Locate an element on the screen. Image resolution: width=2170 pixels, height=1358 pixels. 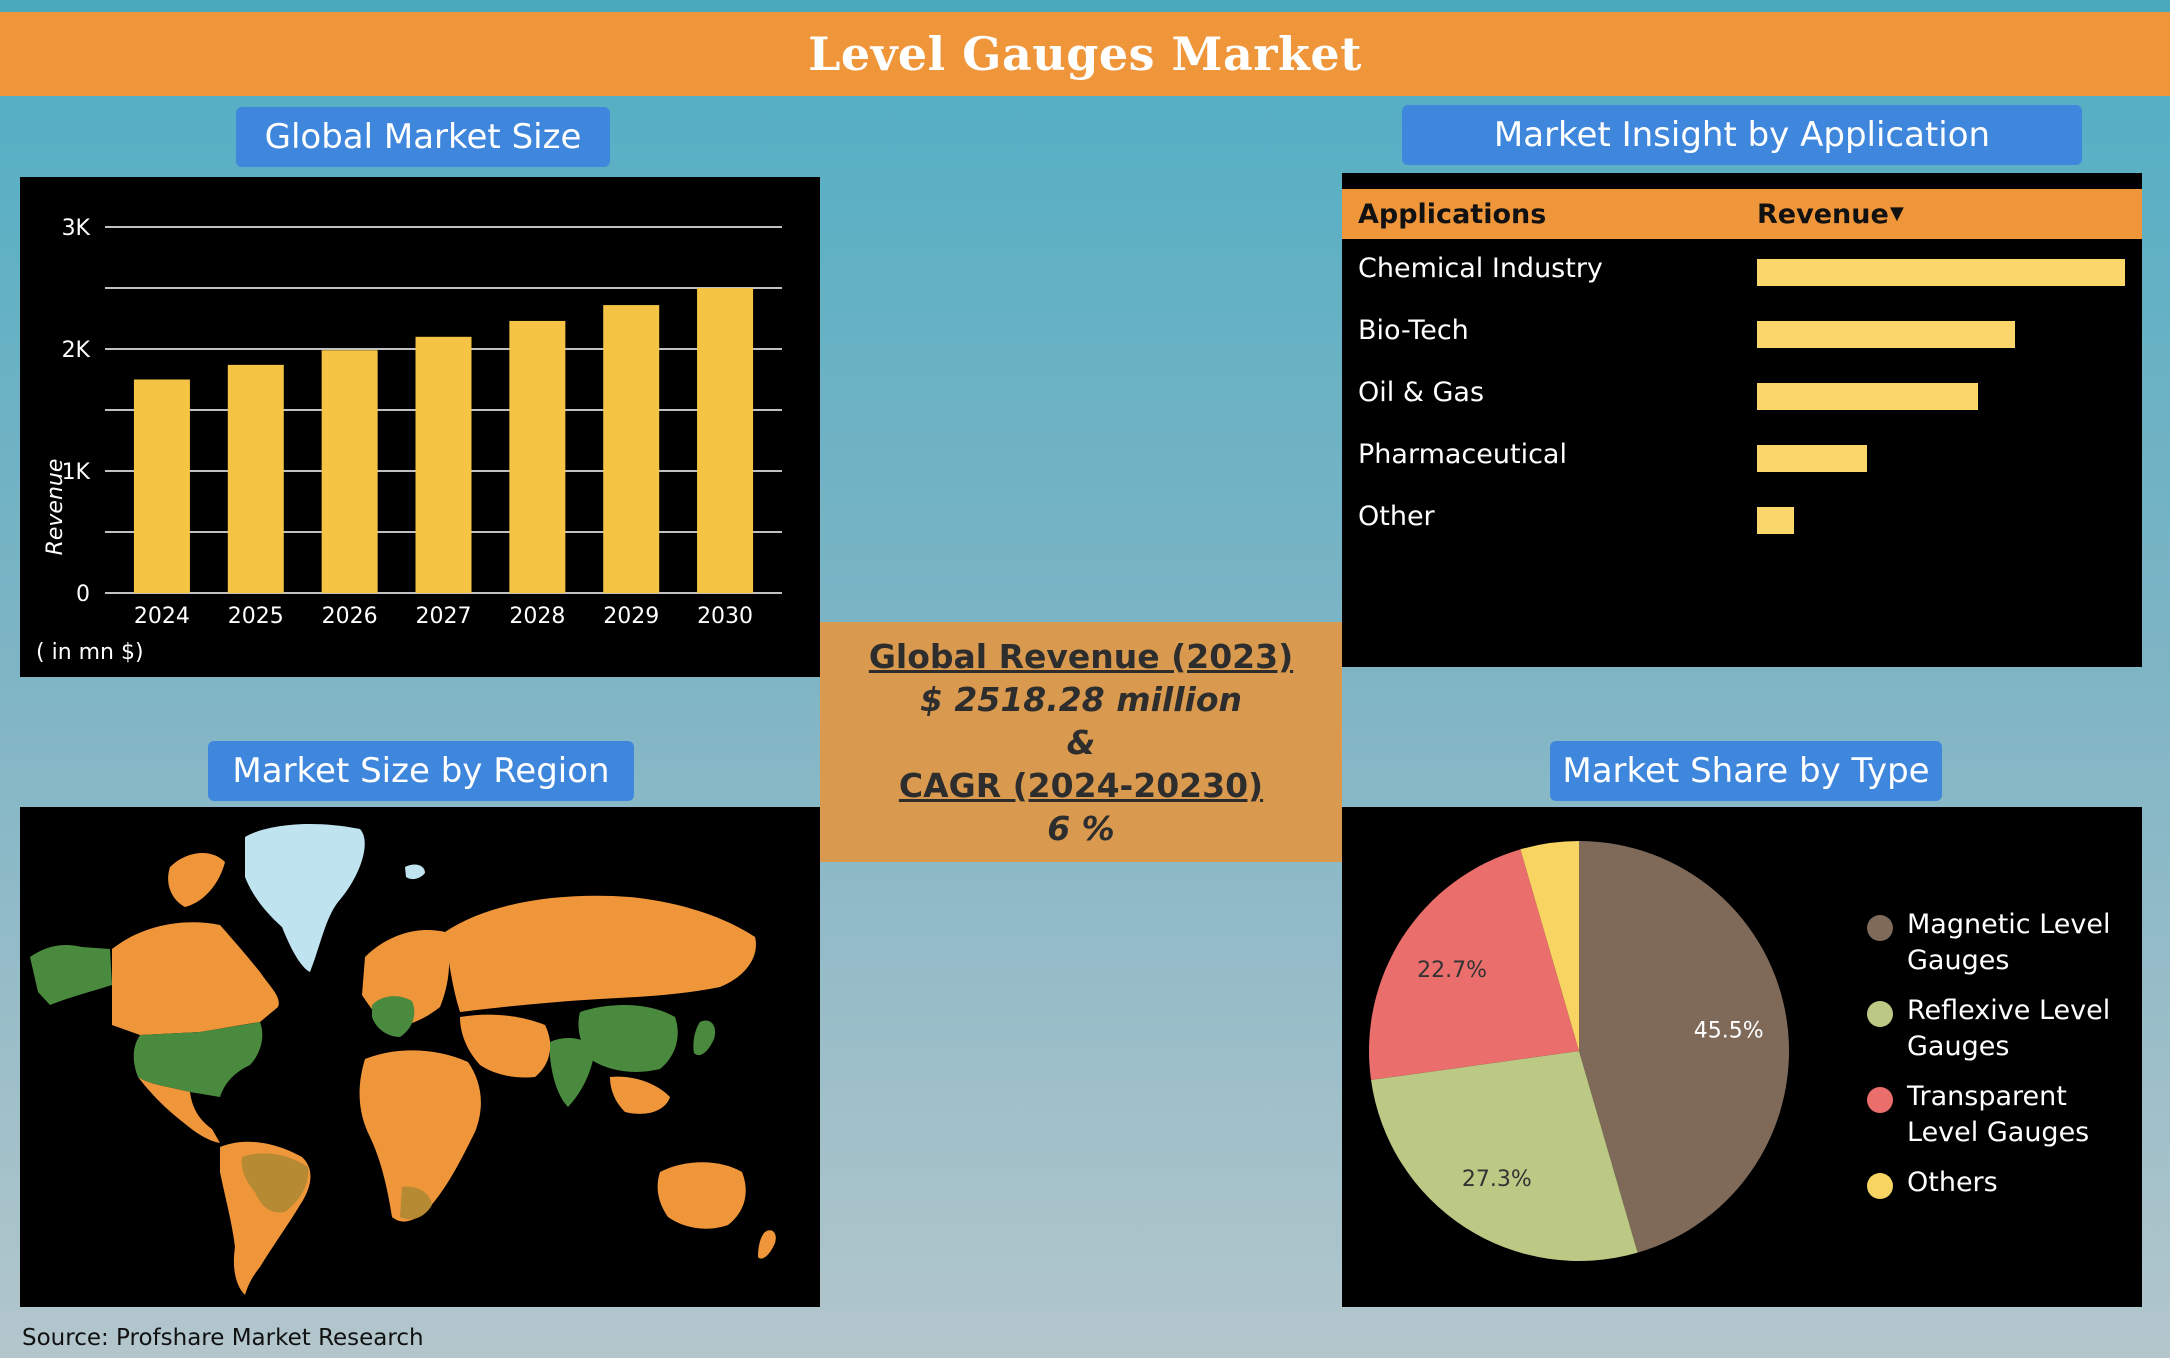
cagr-value: 6 % is located at coordinates (1081, 828).